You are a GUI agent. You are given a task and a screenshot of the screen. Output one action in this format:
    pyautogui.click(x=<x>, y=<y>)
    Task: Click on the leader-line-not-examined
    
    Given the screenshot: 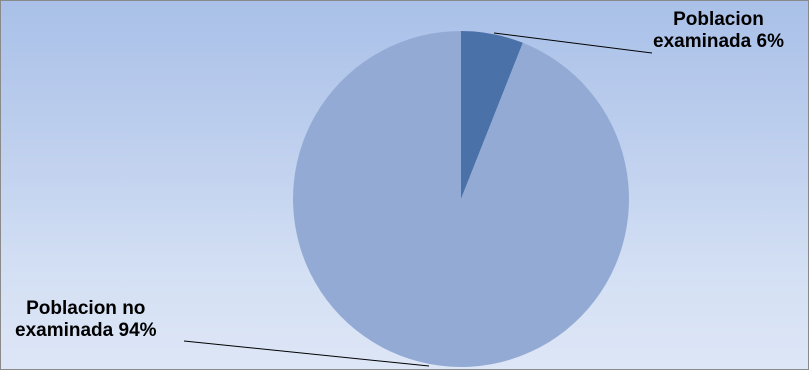 What is the action you would take?
    pyautogui.click(x=306, y=353)
    